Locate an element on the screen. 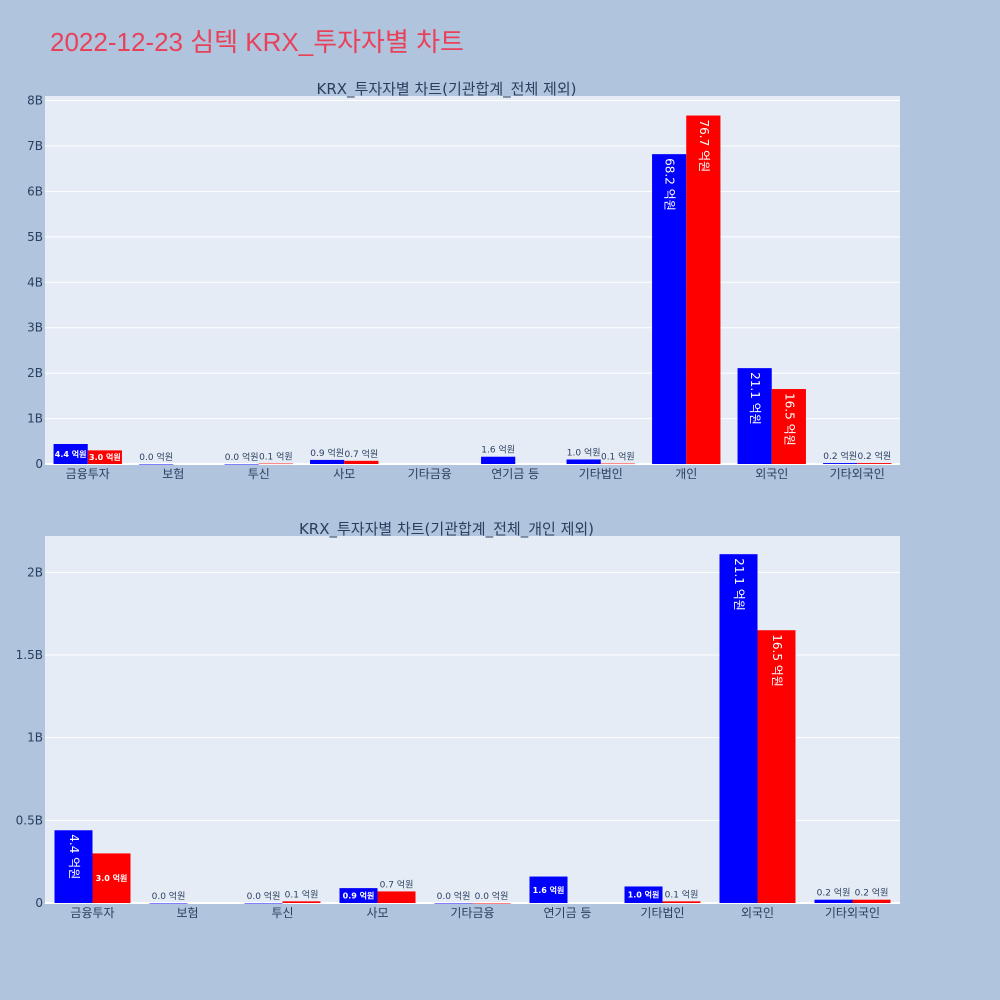  y-tick-label: 5B is located at coordinates (35, 237).